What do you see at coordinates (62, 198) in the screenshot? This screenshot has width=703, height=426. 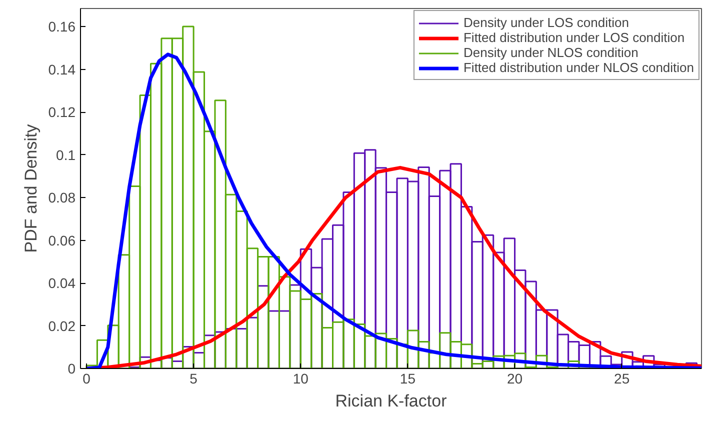 I see `y-tick-label: 0.08` at bounding box center [62, 198].